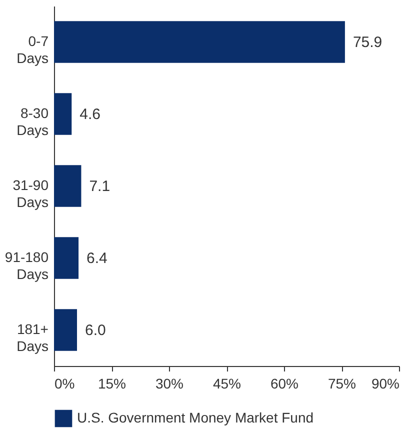  Describe the element at coordinates (342, 384) in the screenshot. I see `x-tick-label: 75%` at that location.